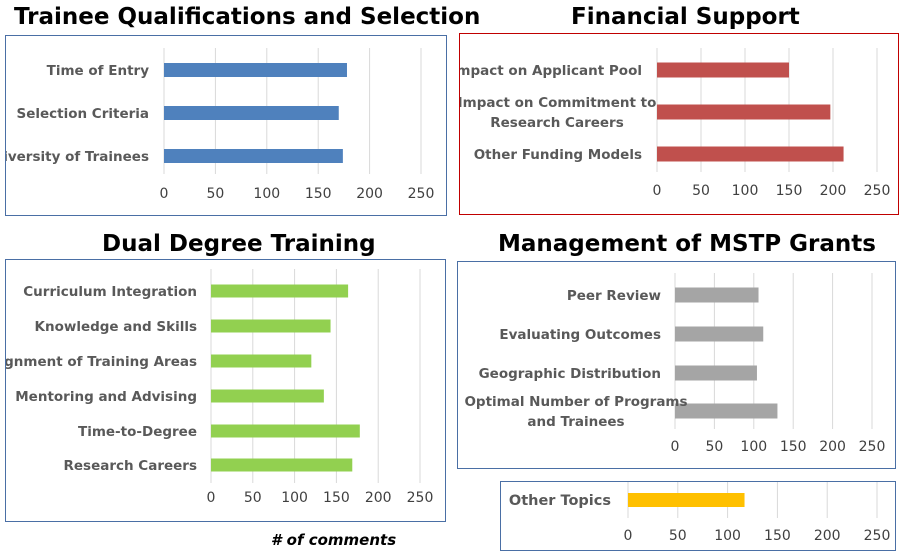 This screenshot has width=903, height=557. I want to click on chart-svg-other: 0 50 100 150 200 250 Other Topics, so click(700, 513).